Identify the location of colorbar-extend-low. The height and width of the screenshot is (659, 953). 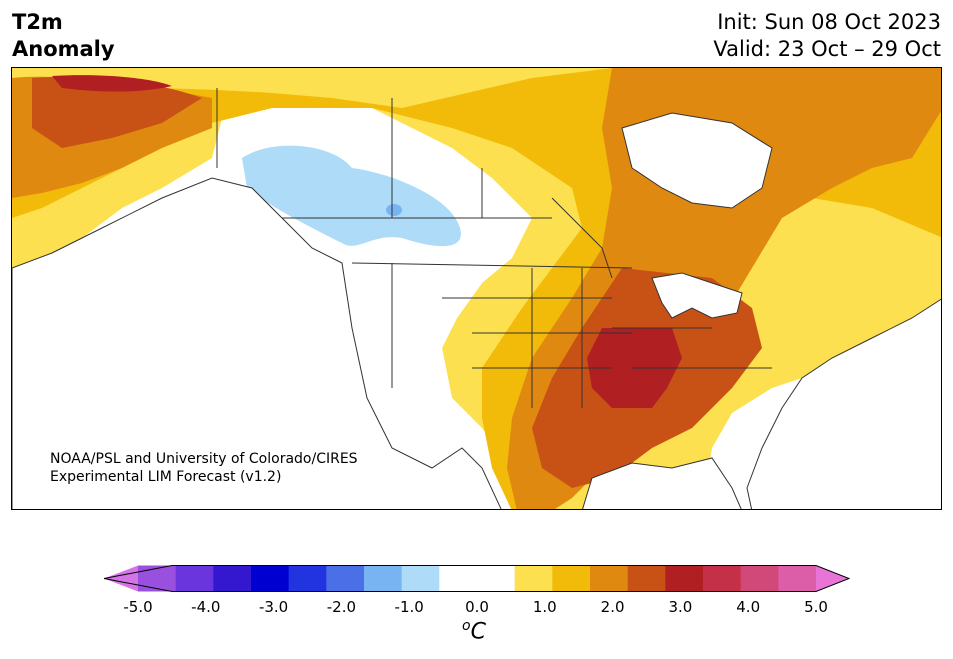
(121, 578).